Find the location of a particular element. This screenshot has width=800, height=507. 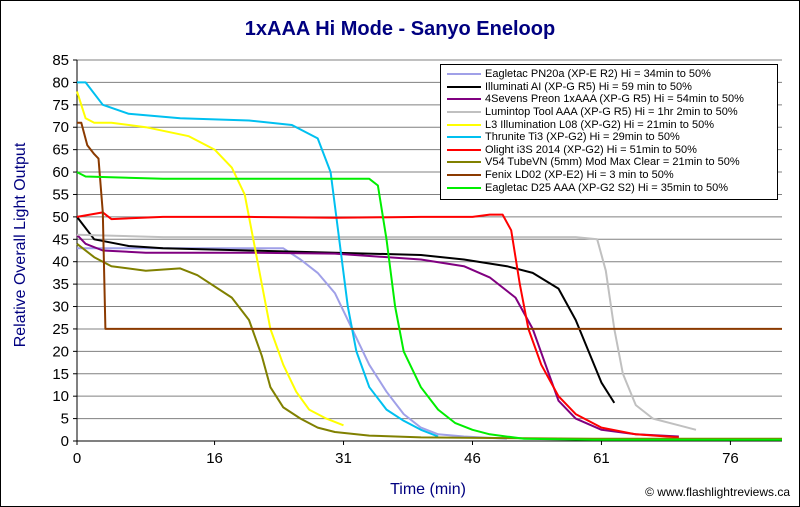

y-tick-label: 15 is located at coordinates (60, 374).